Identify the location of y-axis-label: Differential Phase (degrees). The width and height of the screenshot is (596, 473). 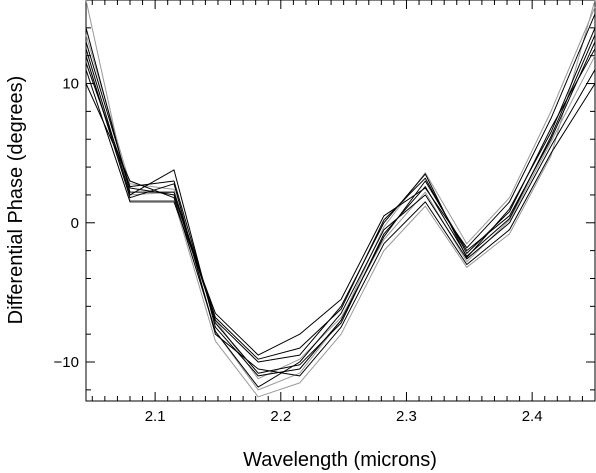
(16, 200).